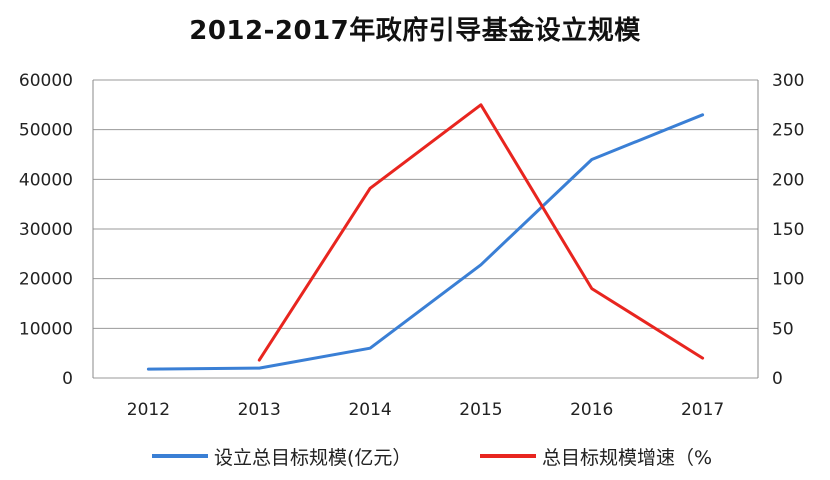 The height and width of the screenshot is (480, 830). I want to click on legend-item-growth: 总目标规模增速（%, so click(596, 456).